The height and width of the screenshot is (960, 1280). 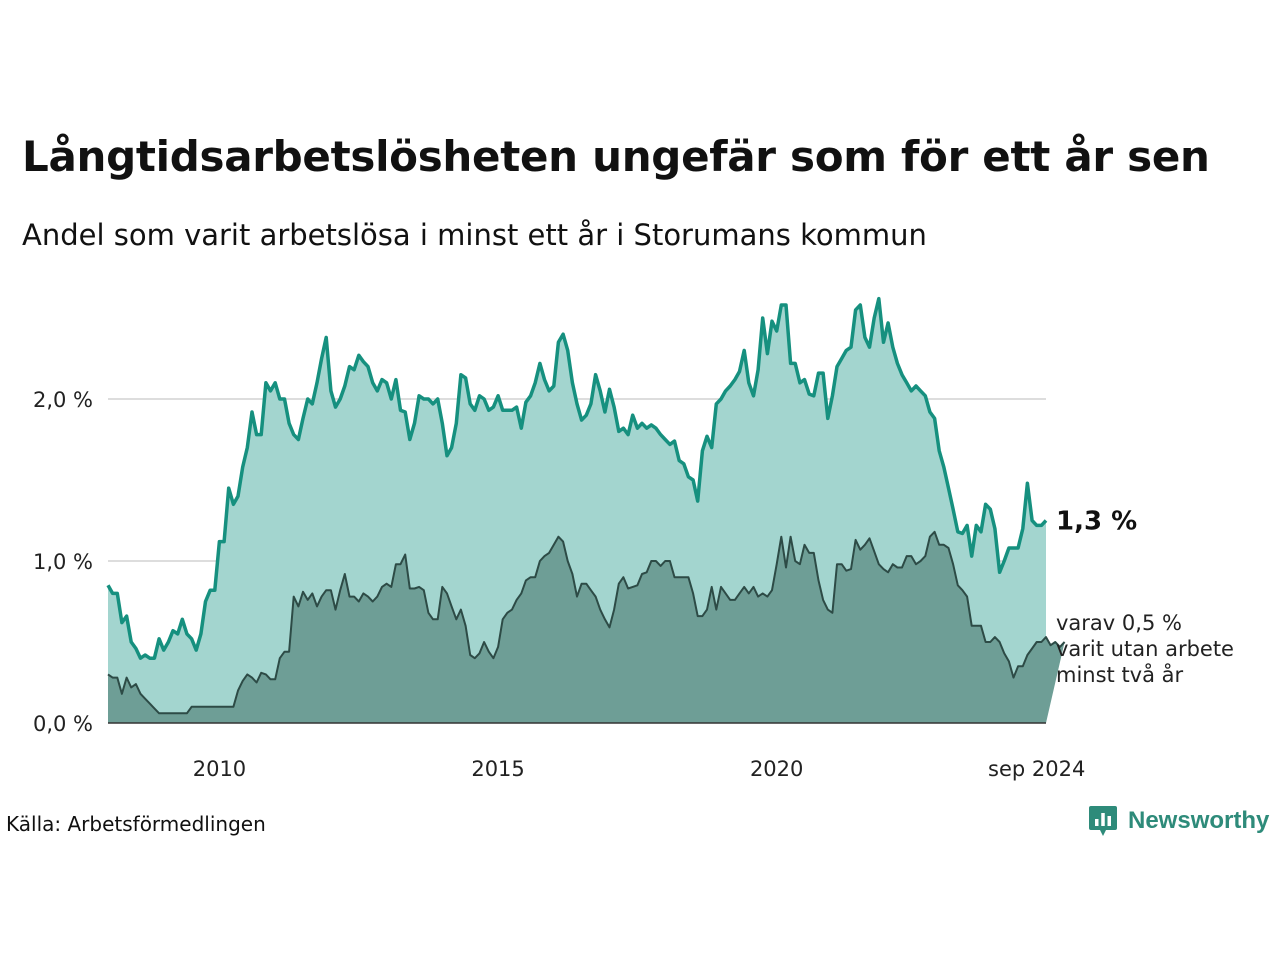 I want to click on y-tick-label: 0,0 %, so click(x=63, y=724).